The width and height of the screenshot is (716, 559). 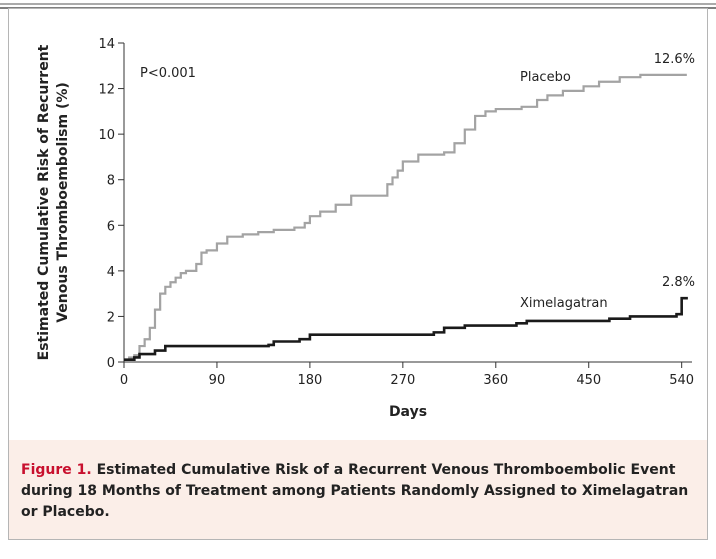 I want to click on end-label: 12.6%, so click(x=674, y=59).